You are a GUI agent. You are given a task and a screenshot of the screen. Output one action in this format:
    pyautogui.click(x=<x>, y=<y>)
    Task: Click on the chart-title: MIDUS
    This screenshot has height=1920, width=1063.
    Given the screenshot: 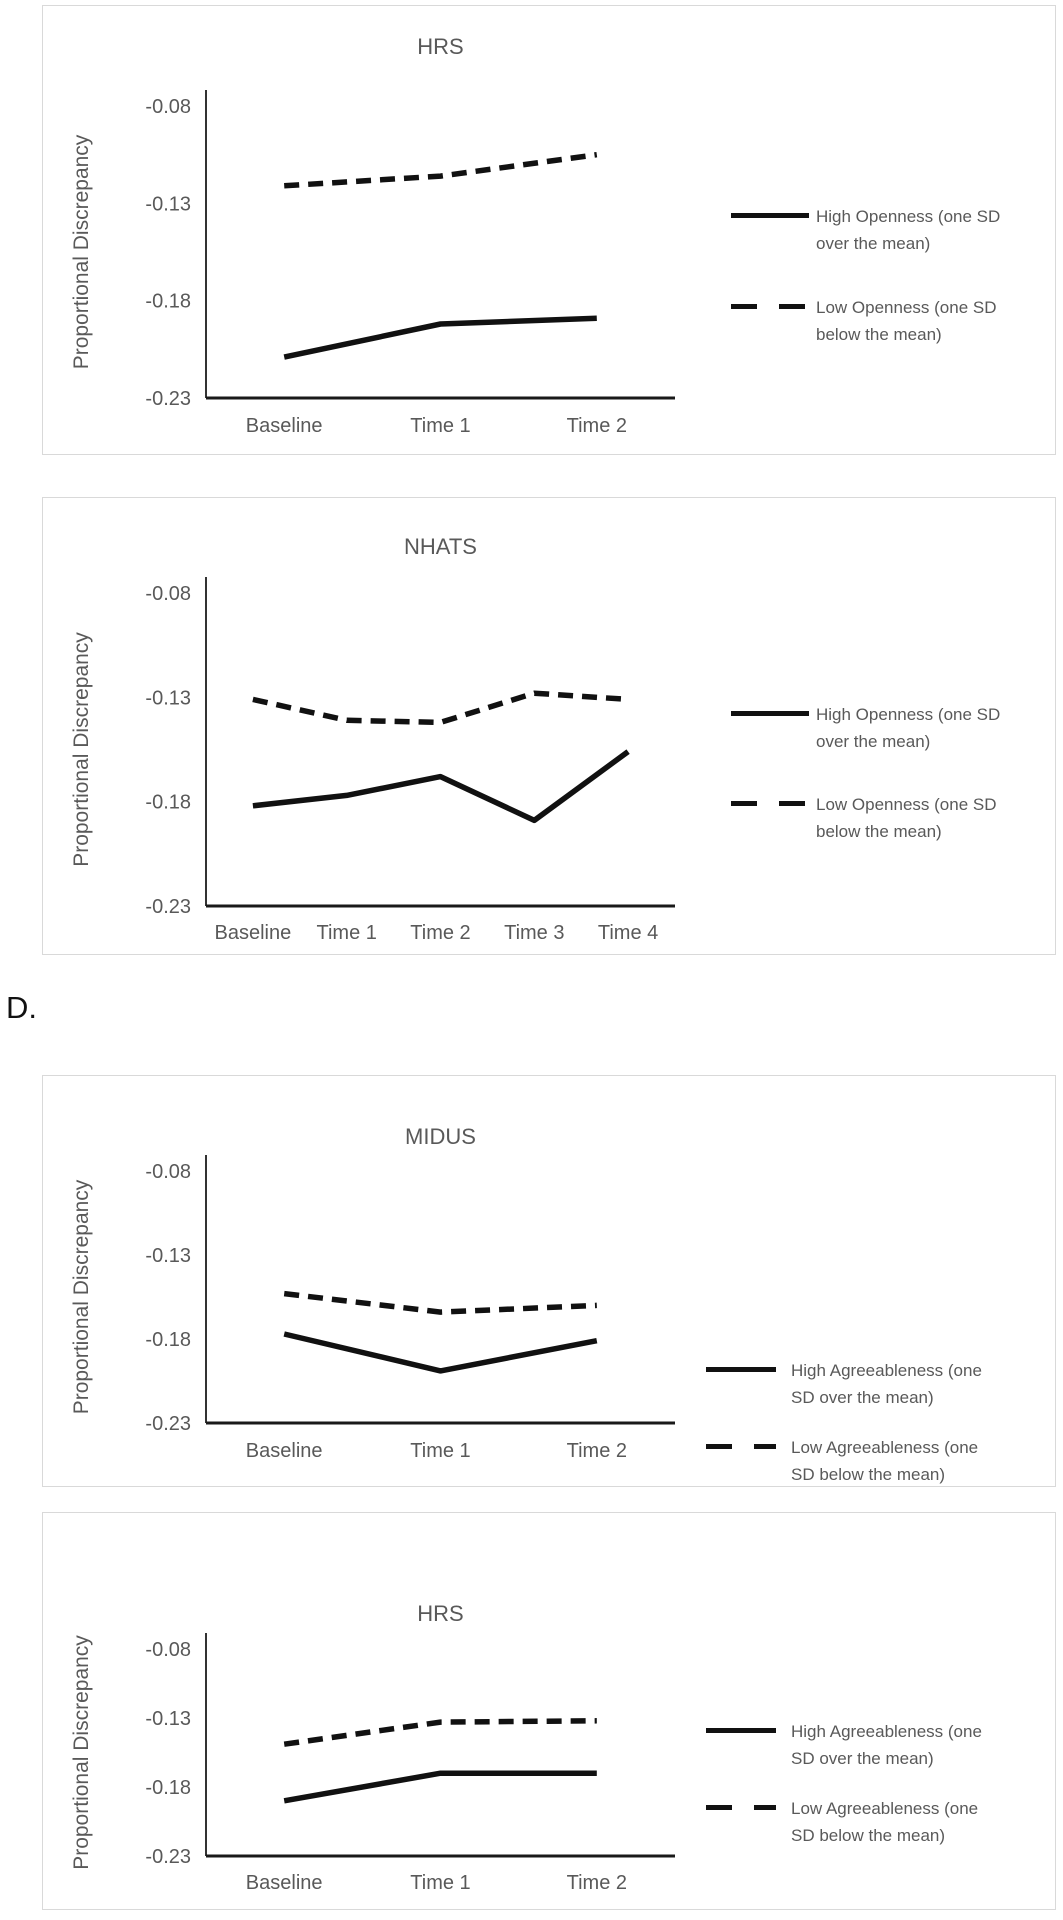 What is the action you would take?
    pyautogui.click(x=440, y=1136)
    